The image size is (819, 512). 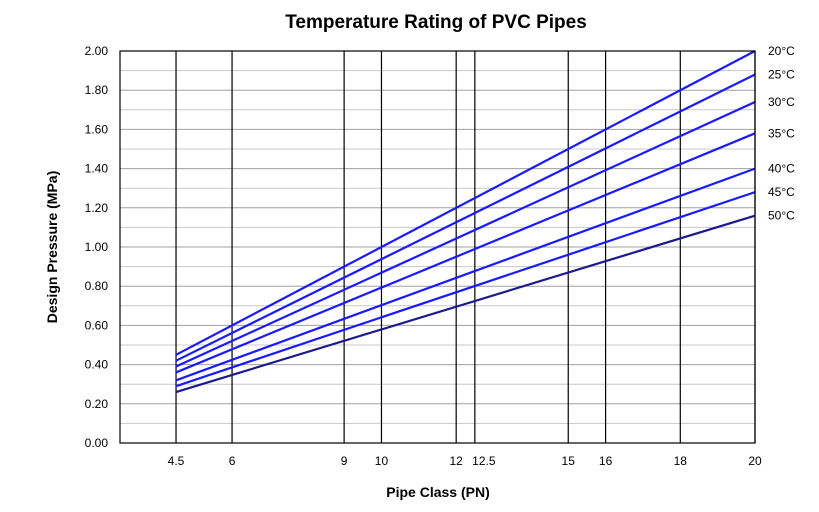 What do you see at coordinates (52, 247) in the screenshot?
I see `y-axis-label: Design Pressure (MPa)` at bounding box center [52, 247].